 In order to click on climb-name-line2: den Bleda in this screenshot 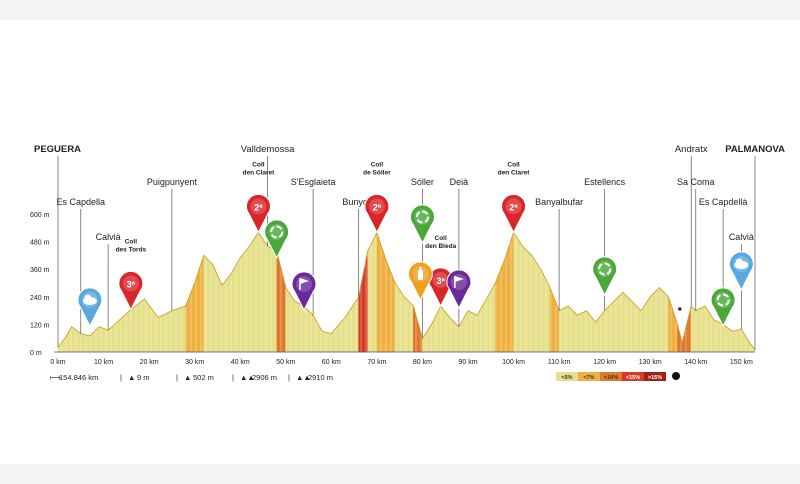, I will do `click(440, 246)`.